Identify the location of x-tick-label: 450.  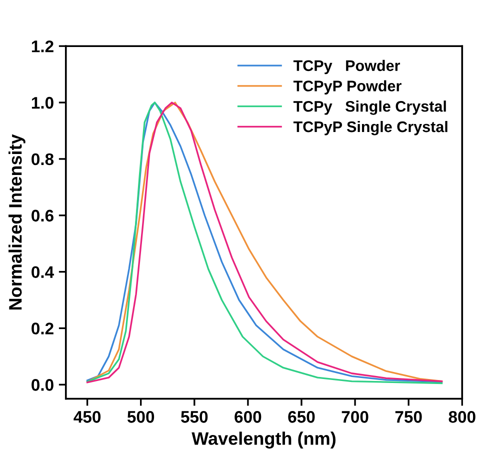
(87, 417).